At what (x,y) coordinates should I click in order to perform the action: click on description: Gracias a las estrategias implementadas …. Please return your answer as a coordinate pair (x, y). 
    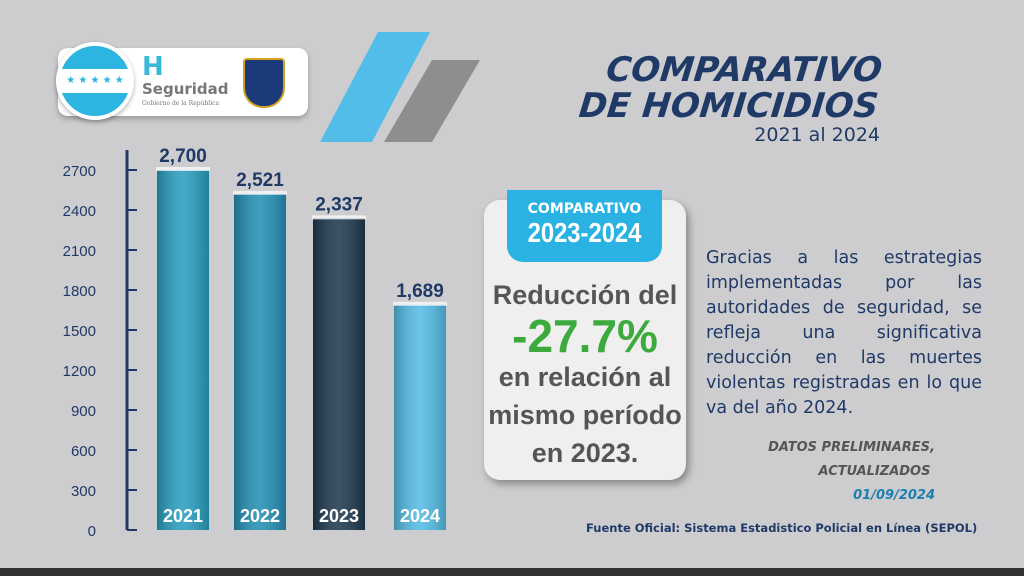
    Looking at the image, I should click on (844, 333).